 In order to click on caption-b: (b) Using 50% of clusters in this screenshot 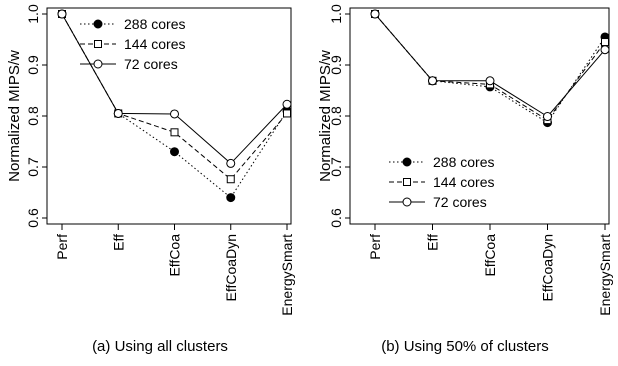, I will do `click(465, 346)`.